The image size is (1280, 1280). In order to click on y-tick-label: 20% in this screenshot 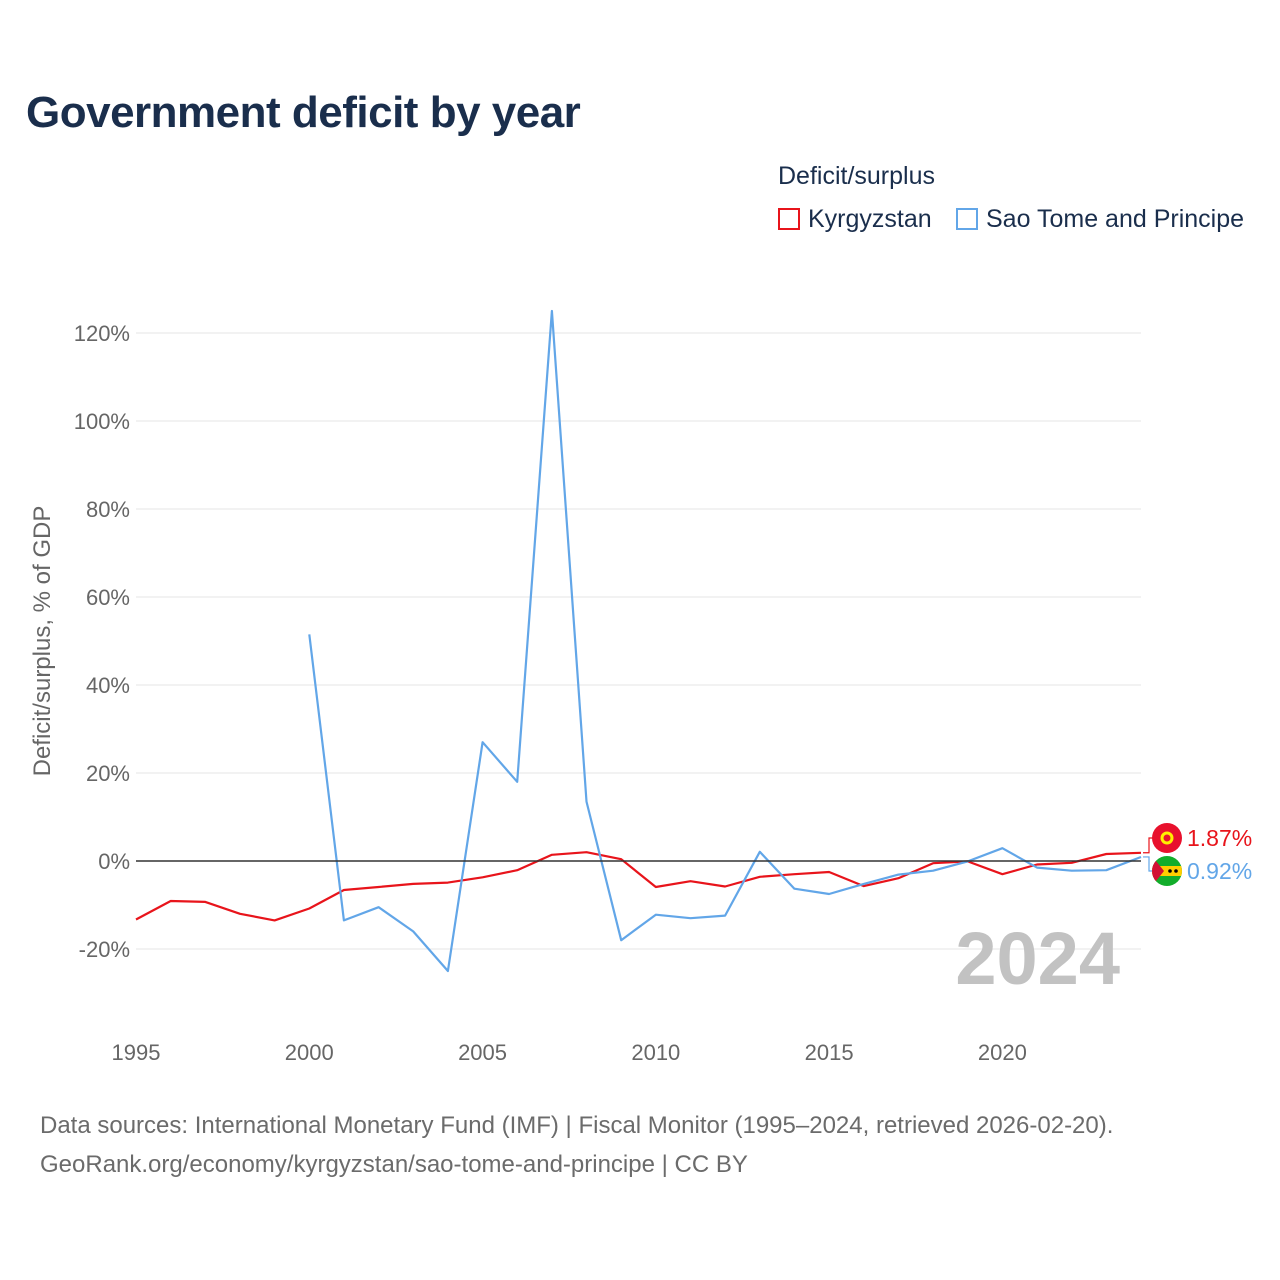, I will do `click(108, 773)`.